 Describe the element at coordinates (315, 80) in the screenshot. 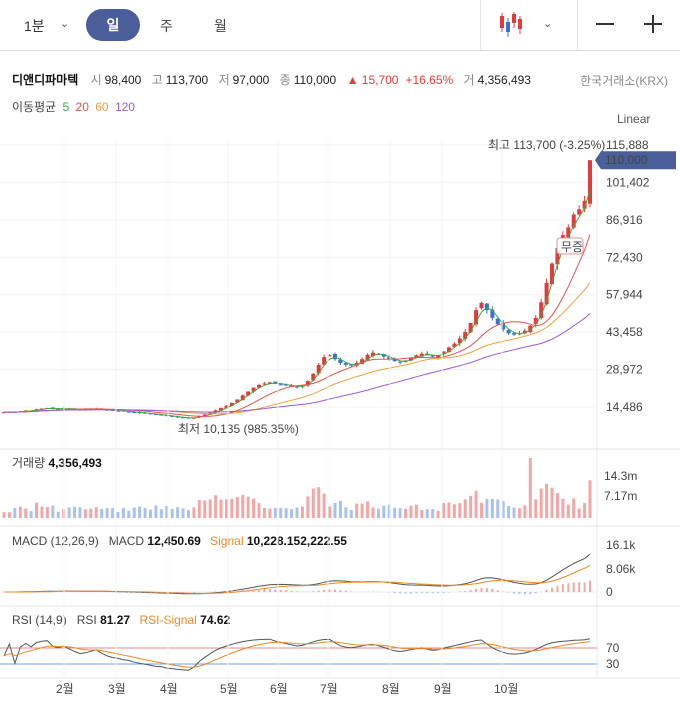

I see `close-value: 110,000` at that location.